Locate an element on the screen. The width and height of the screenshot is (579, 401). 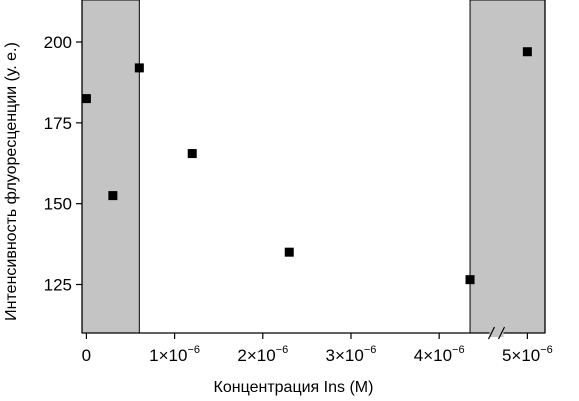
y-axis-title: Интенсивность флуоресценции (у. е.) is located at coordinates (11, 181).